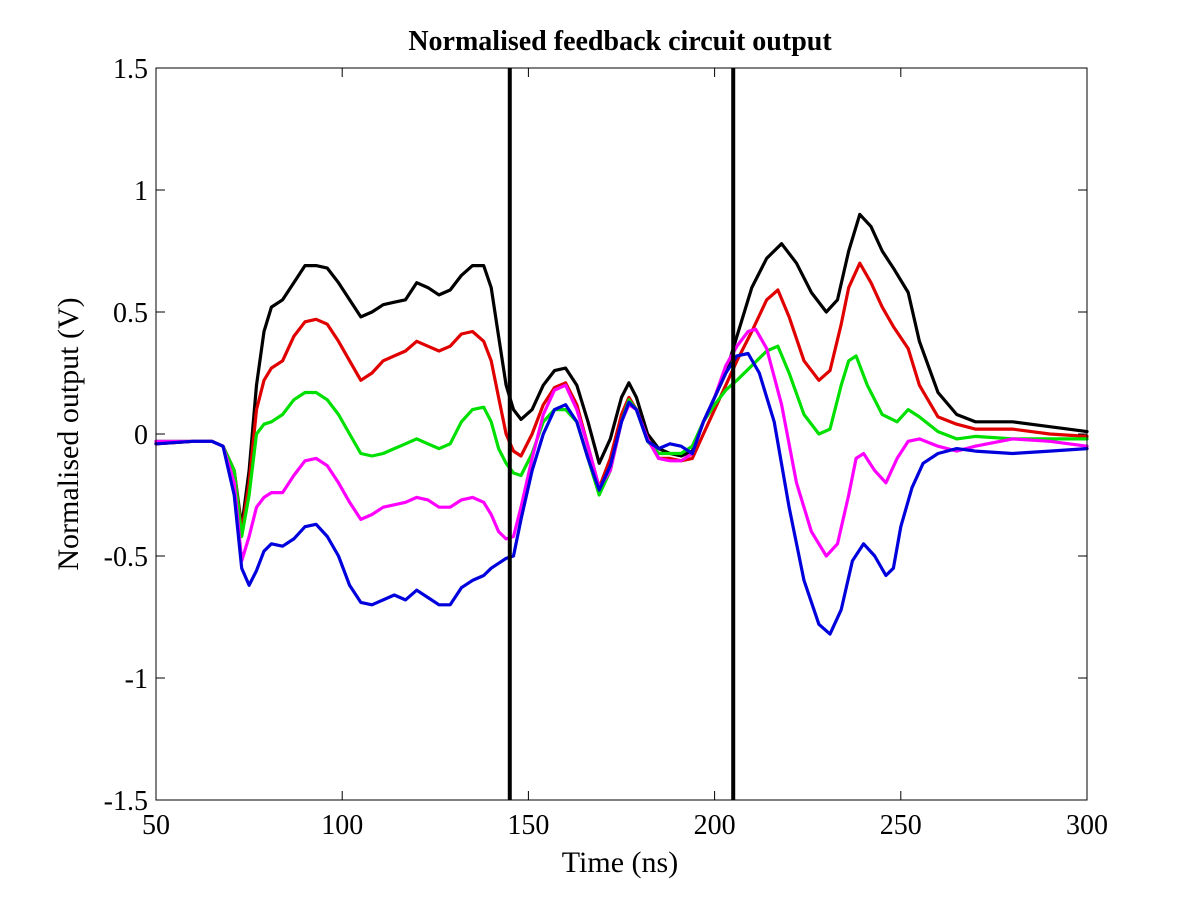  Describe the element at coordinates (141, 191) in the screenshot. I see `y-tick-label: 1` at that location.